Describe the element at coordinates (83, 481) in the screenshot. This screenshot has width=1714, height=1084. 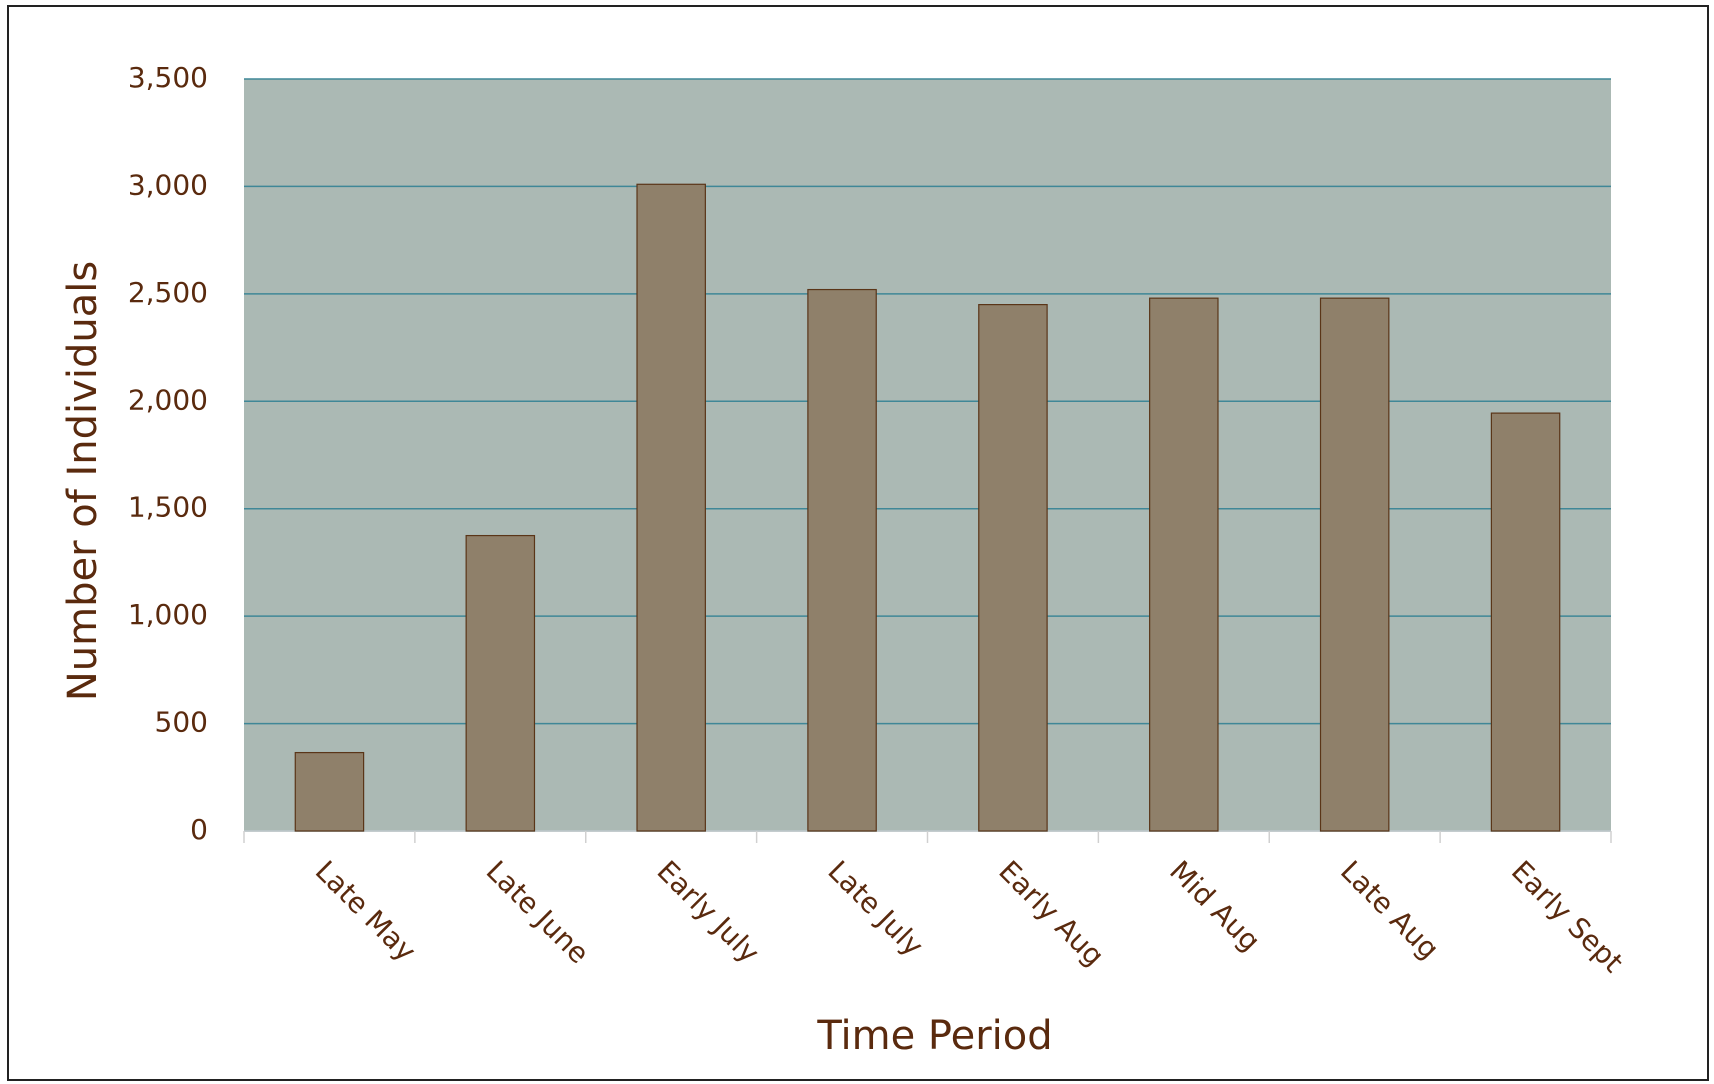
I see `y-axis-title: Number of Individuals` at that location.